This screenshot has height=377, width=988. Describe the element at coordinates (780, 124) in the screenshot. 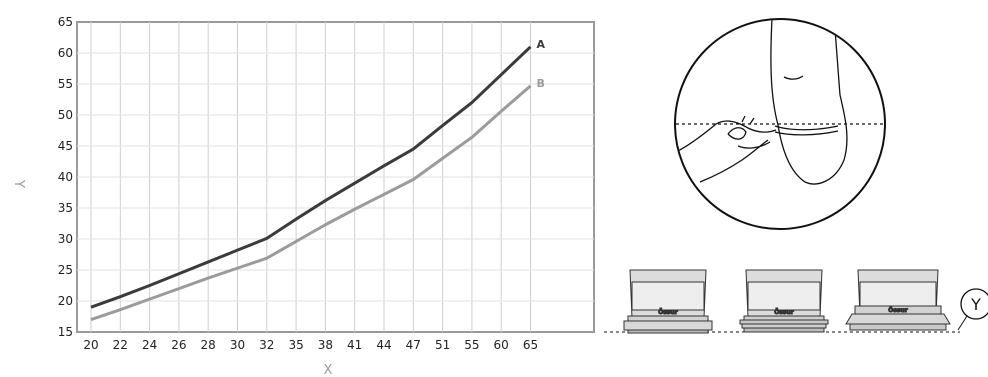

I see `measuring-tape-on-leg-icon` at that location.